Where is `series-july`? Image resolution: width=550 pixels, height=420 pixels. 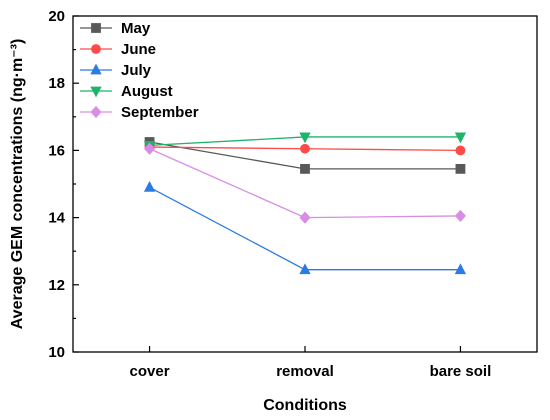
series-july is located at coordinates (305, 228).